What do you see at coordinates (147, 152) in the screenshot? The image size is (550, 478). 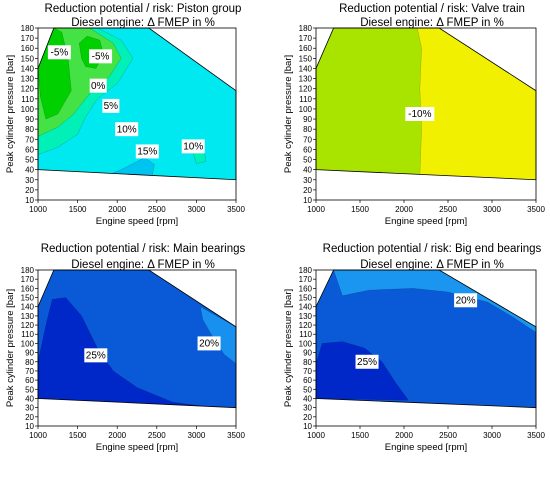 I see `contour-label: 15%` at bounding box center [147, 152].